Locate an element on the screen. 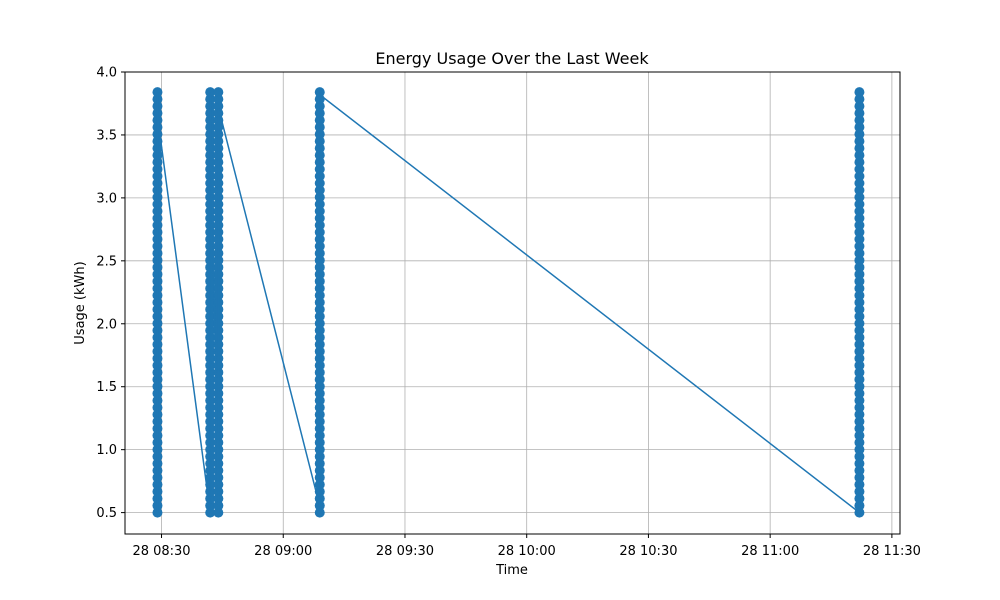 This screenshot has width=1000, height=600. y-tick-label: 3.0 is located at coordinates (106, 198).